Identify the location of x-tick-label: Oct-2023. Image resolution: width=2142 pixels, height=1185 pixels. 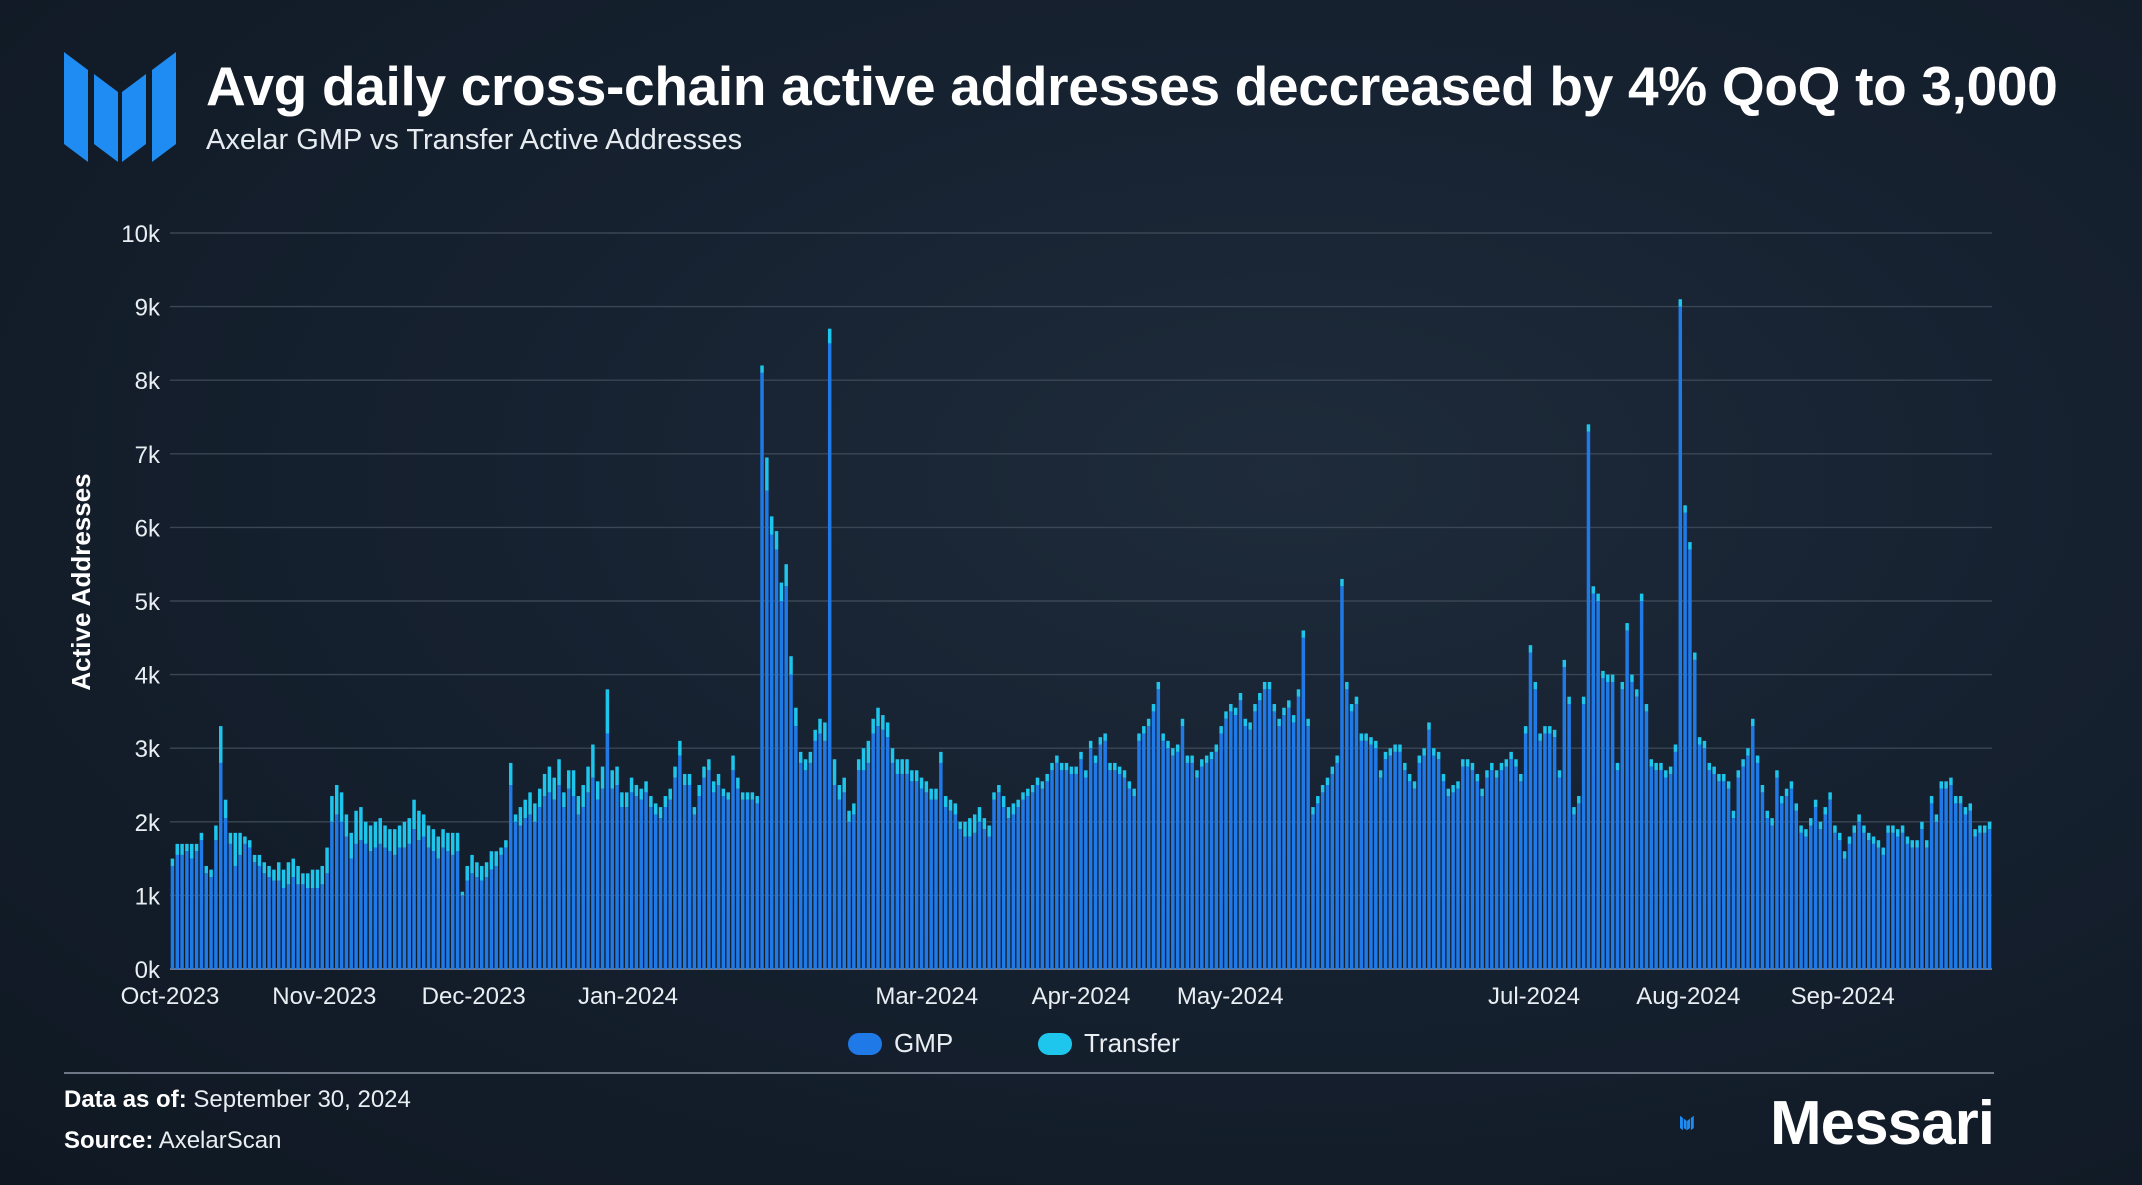
(170, 996).